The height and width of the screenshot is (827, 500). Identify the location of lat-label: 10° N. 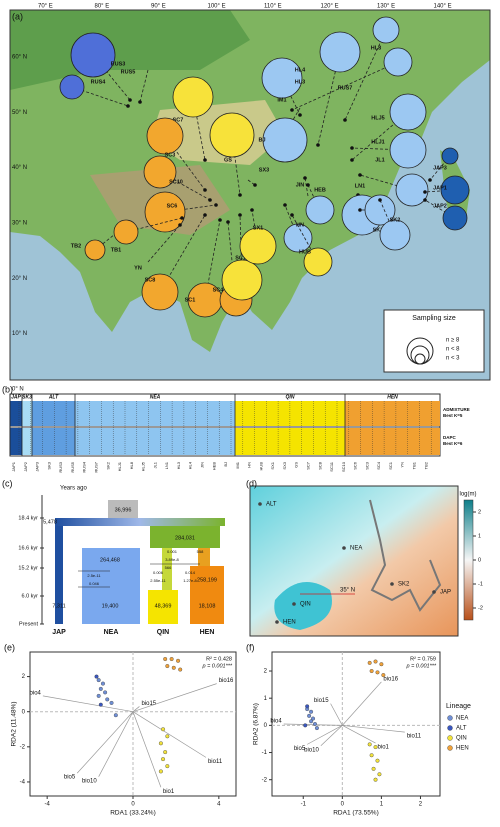
(19, 334).